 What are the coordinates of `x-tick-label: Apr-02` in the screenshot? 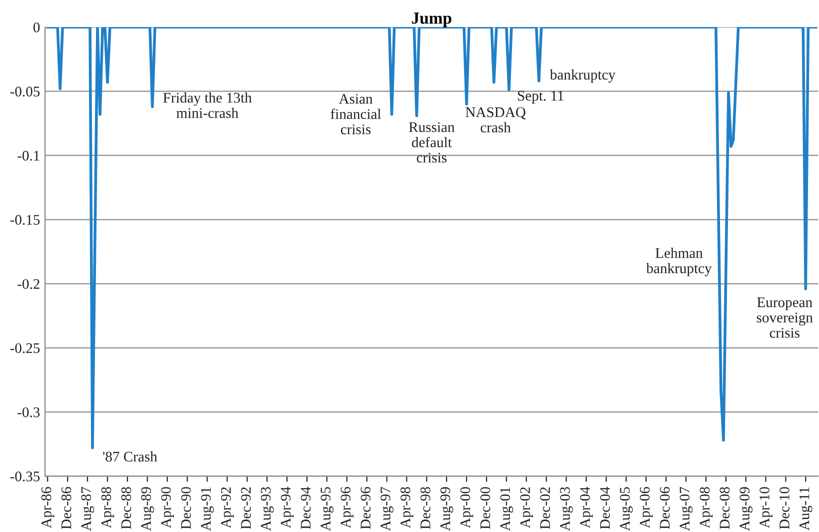 It's located at (526, 507).